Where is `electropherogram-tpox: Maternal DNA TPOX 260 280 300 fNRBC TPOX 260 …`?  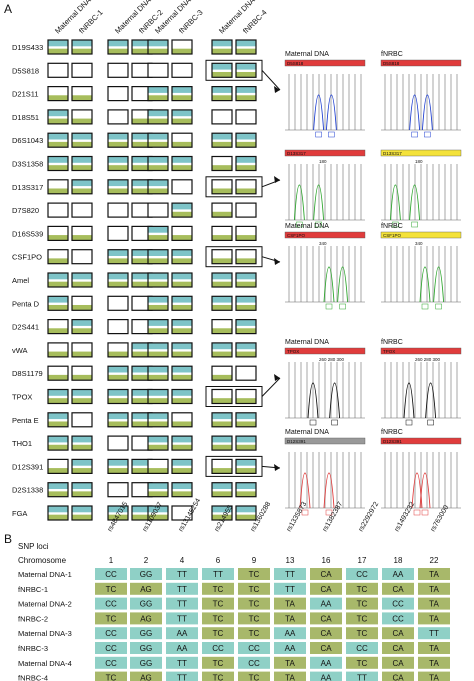
electropherogram-tpox: Maternal DNA TPOX 260 280 300 fNRBC TPOX 260 … is located at coordinates (333, 382).